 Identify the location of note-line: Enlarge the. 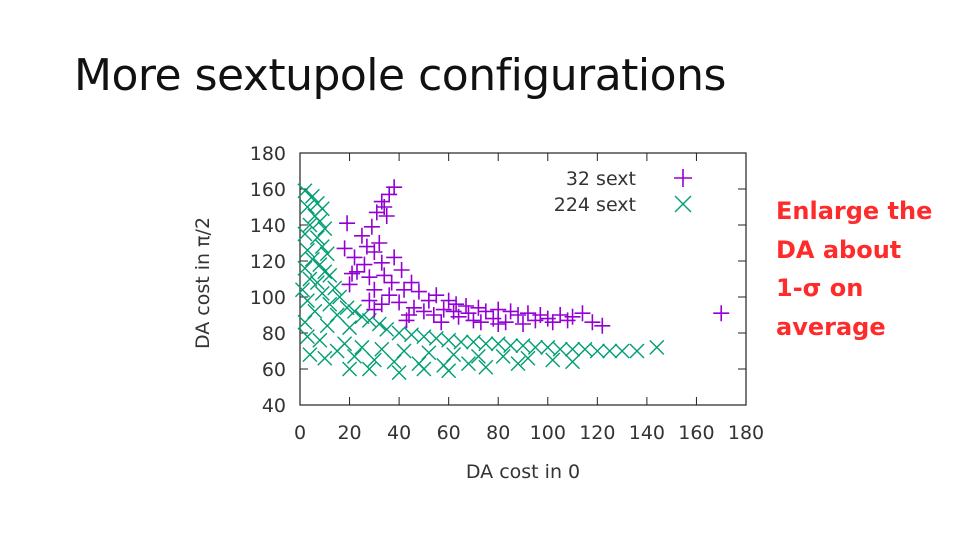
(854, 211).